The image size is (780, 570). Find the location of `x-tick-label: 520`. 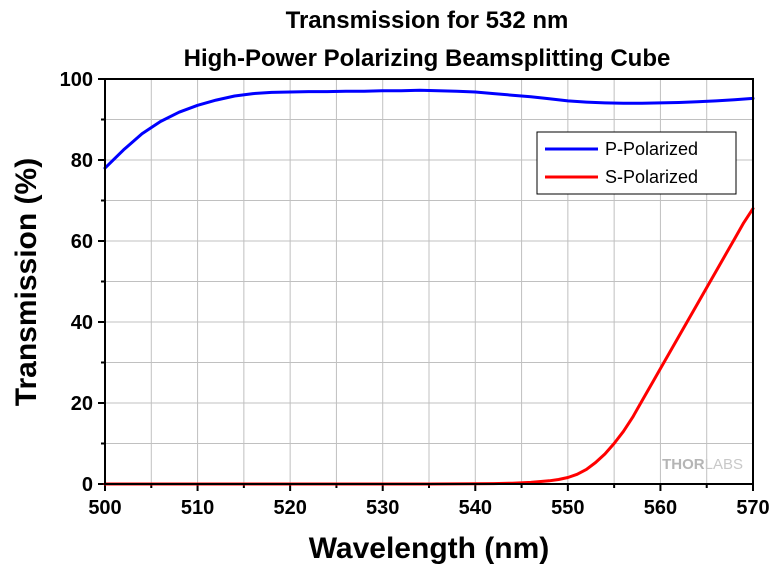

x-tick-label: 520 is located at coordinates (289, 508).